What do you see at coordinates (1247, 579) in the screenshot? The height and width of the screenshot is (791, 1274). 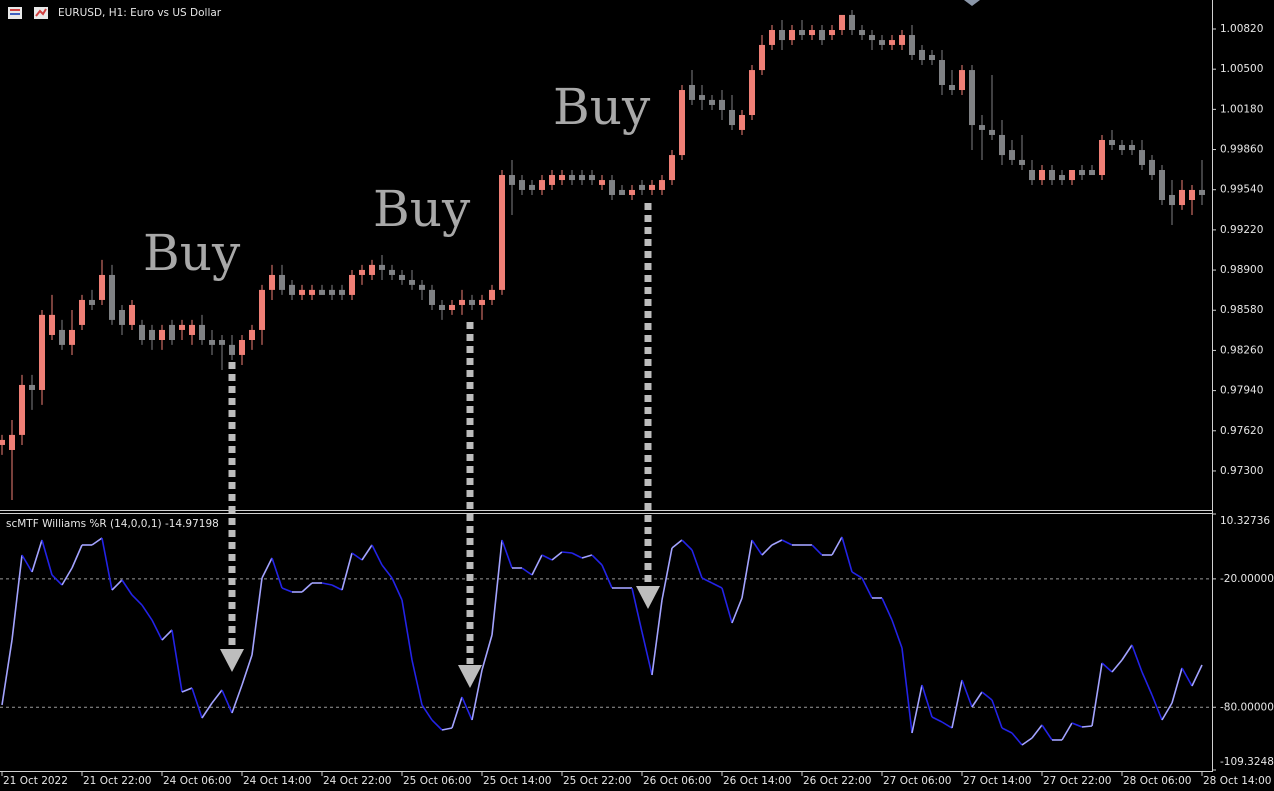 I see `y-tick-label: -20.00000` at bounding box center [1247, 579].